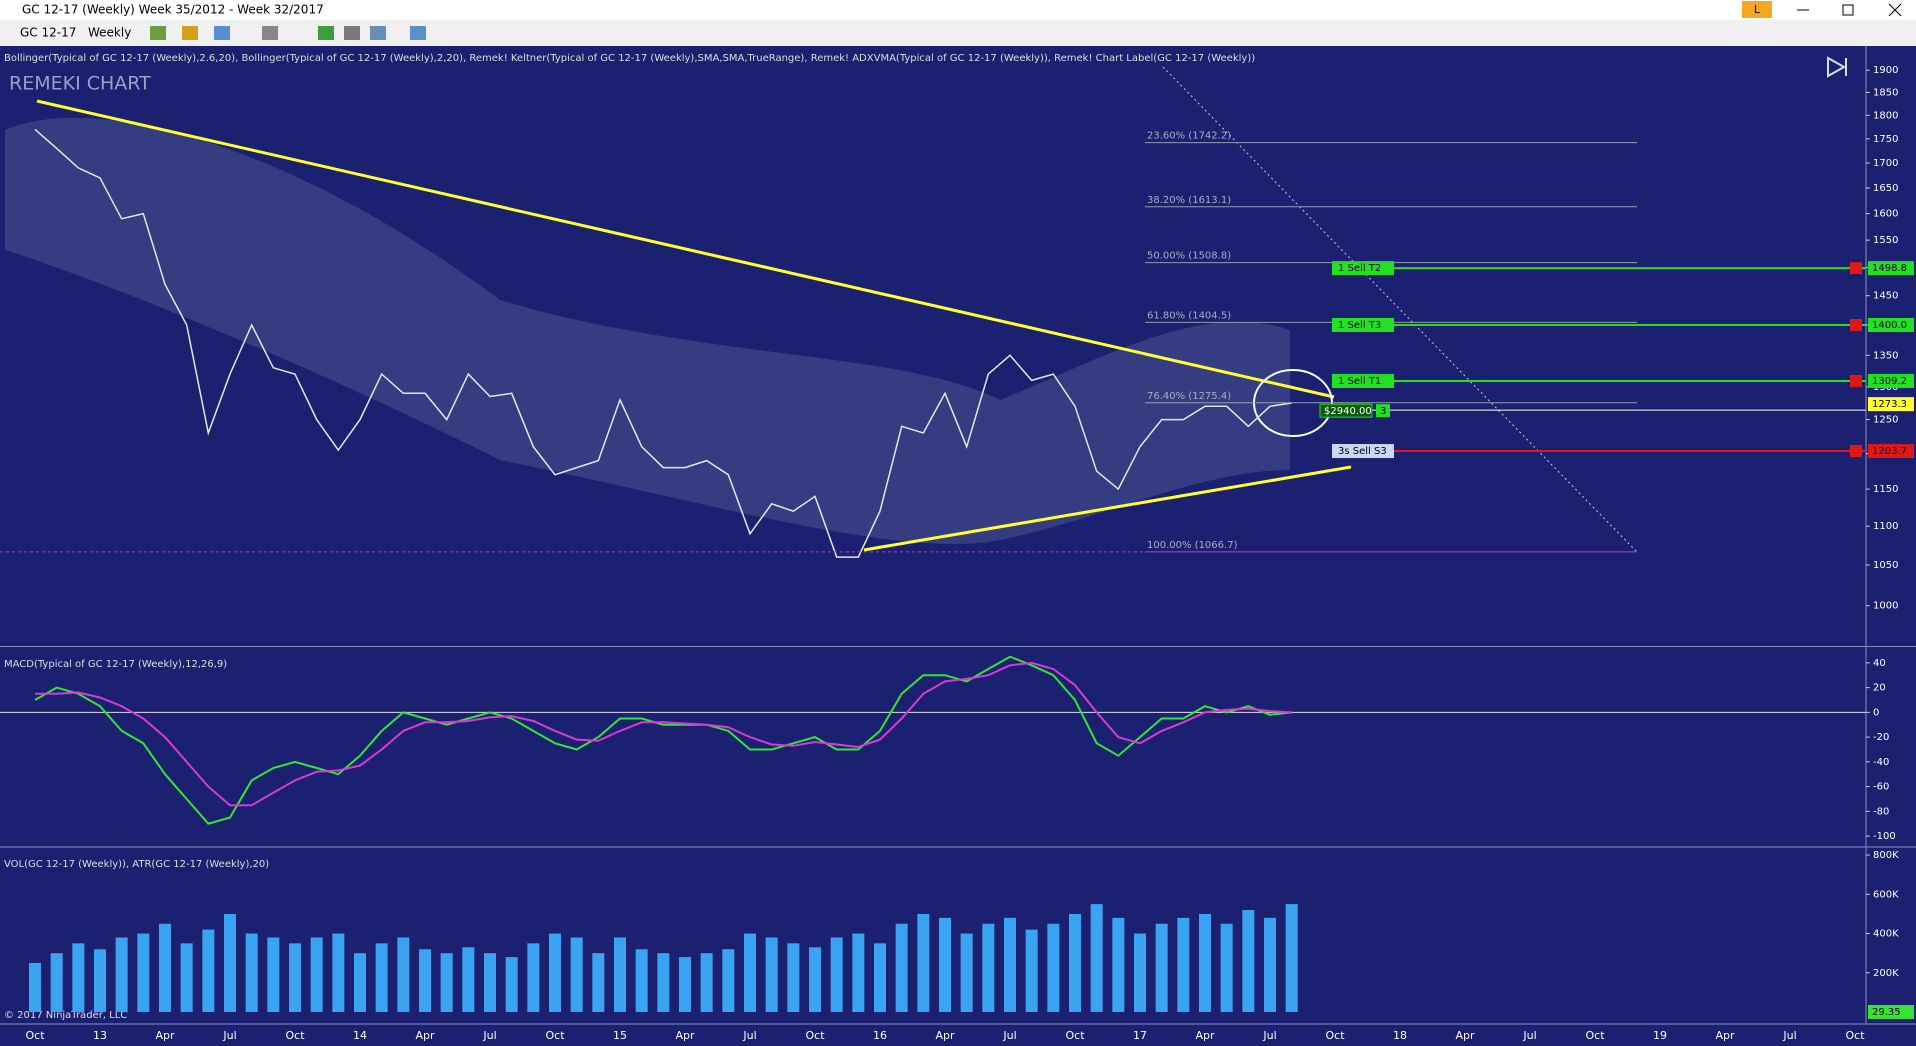 This screenshot has width=1916, height=1046. What do you see at coordinates (1885, 489) in the screenshot?
I see `y-tick-label: 1150` at bounding box center [1885, 489].